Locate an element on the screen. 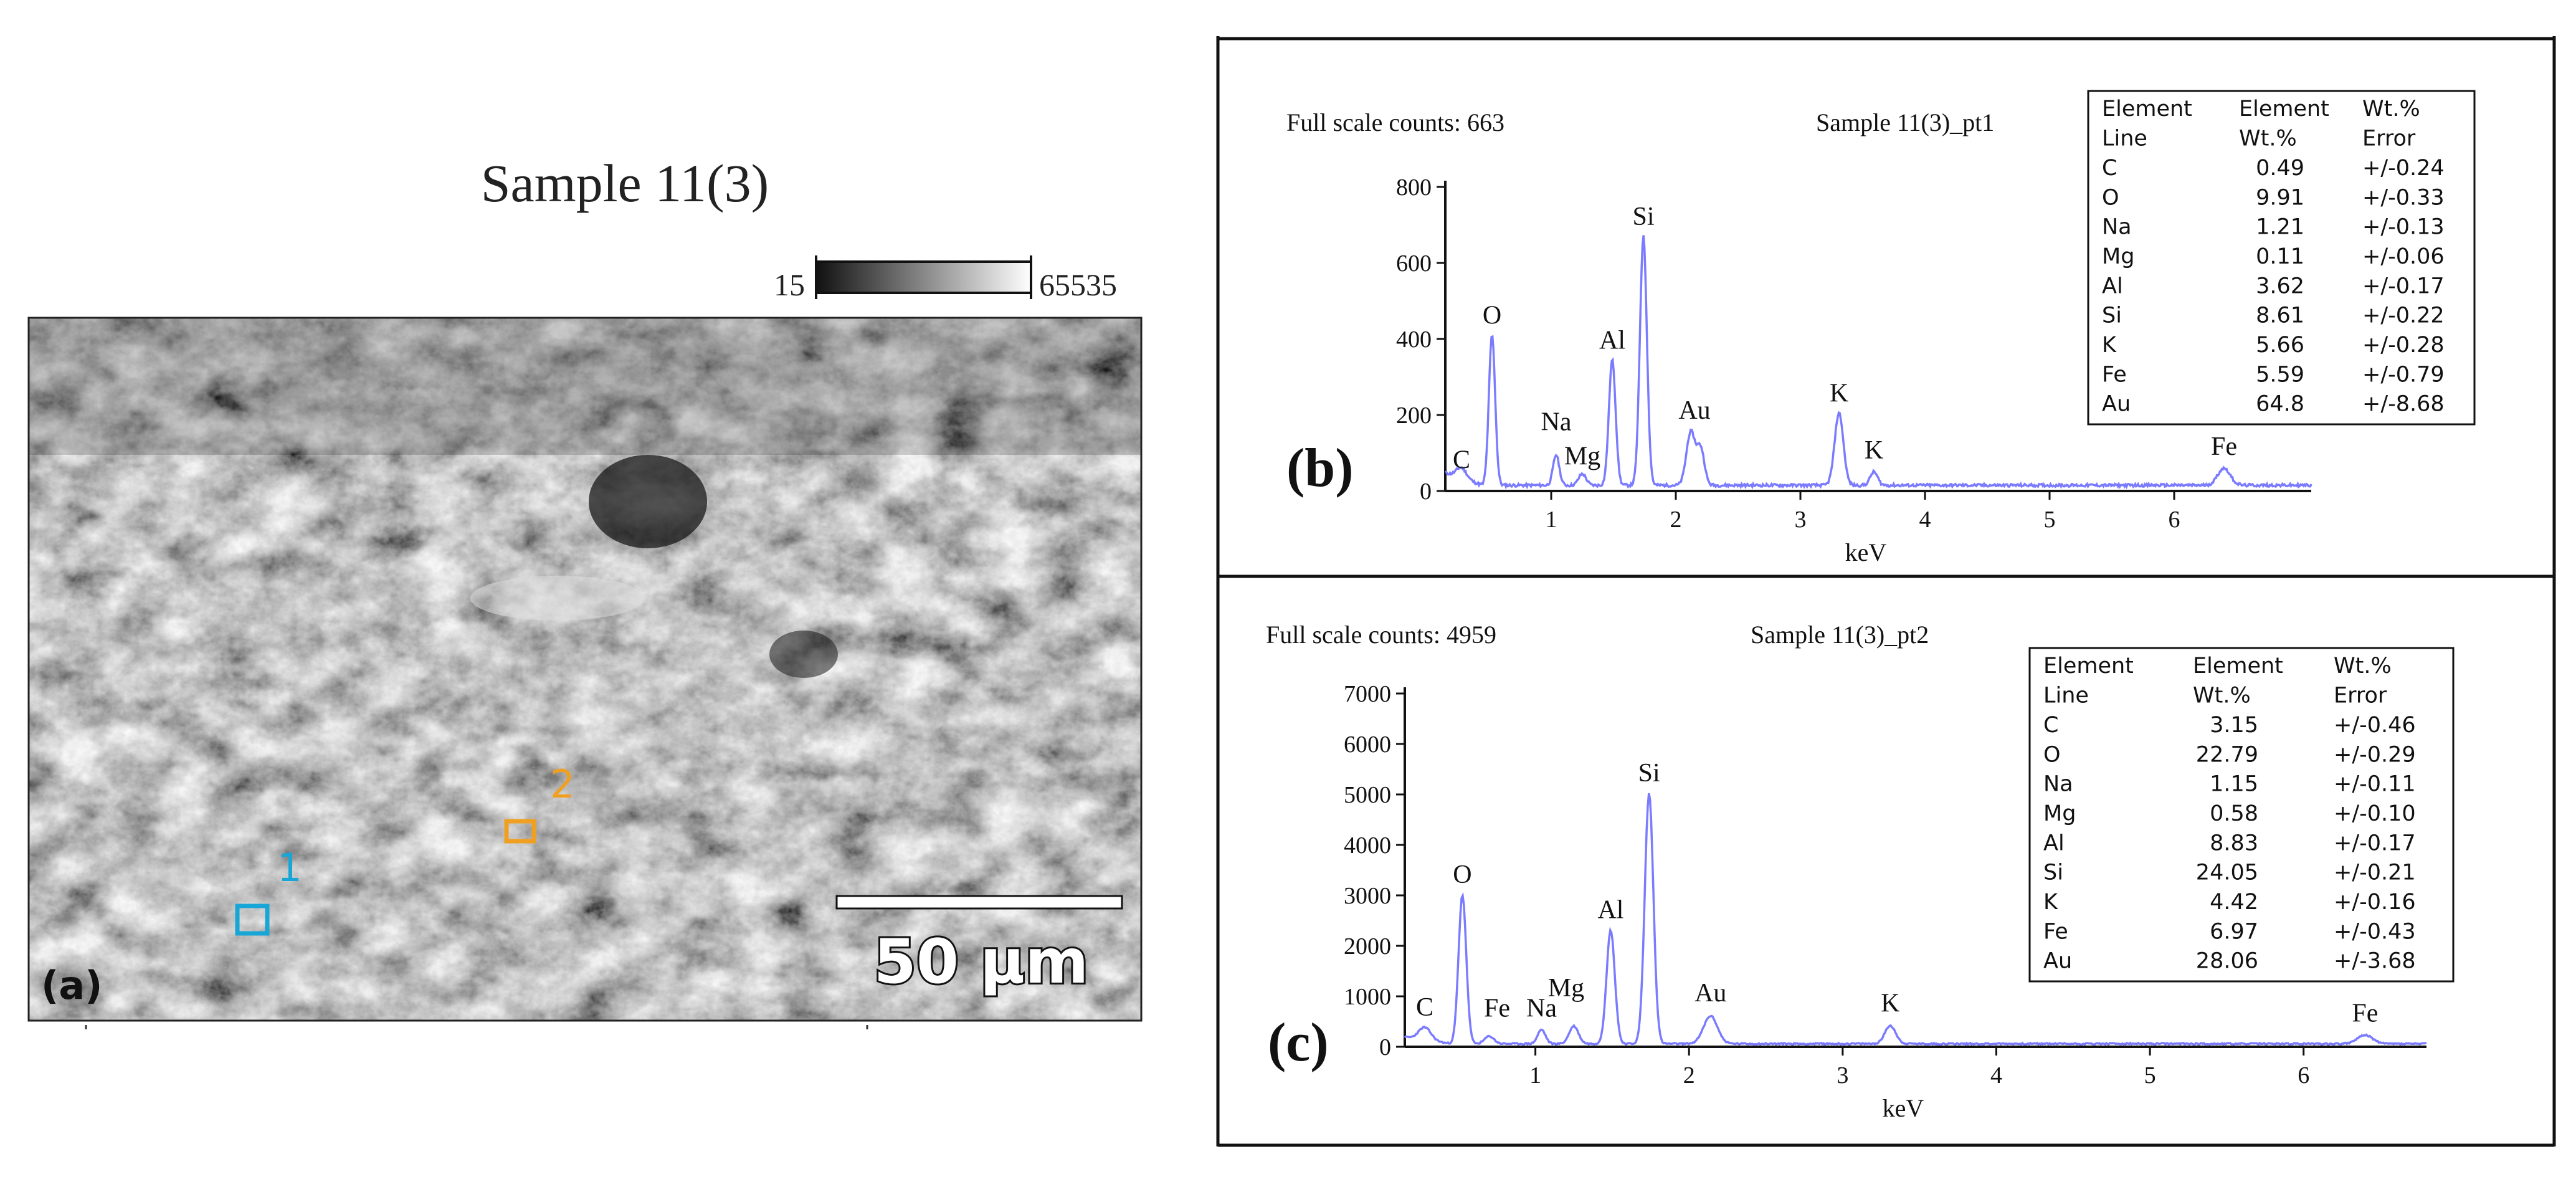  table-cell-element: O is located at coordinates (2052, 755).